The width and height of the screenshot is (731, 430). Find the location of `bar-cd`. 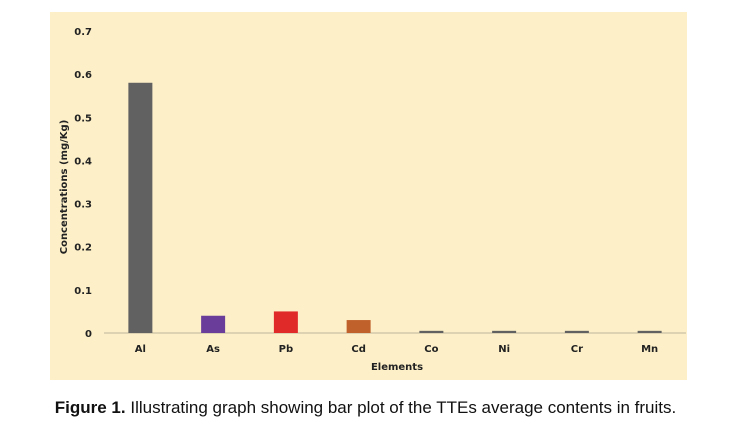

bar-cd is located at coordinates (358, 326).